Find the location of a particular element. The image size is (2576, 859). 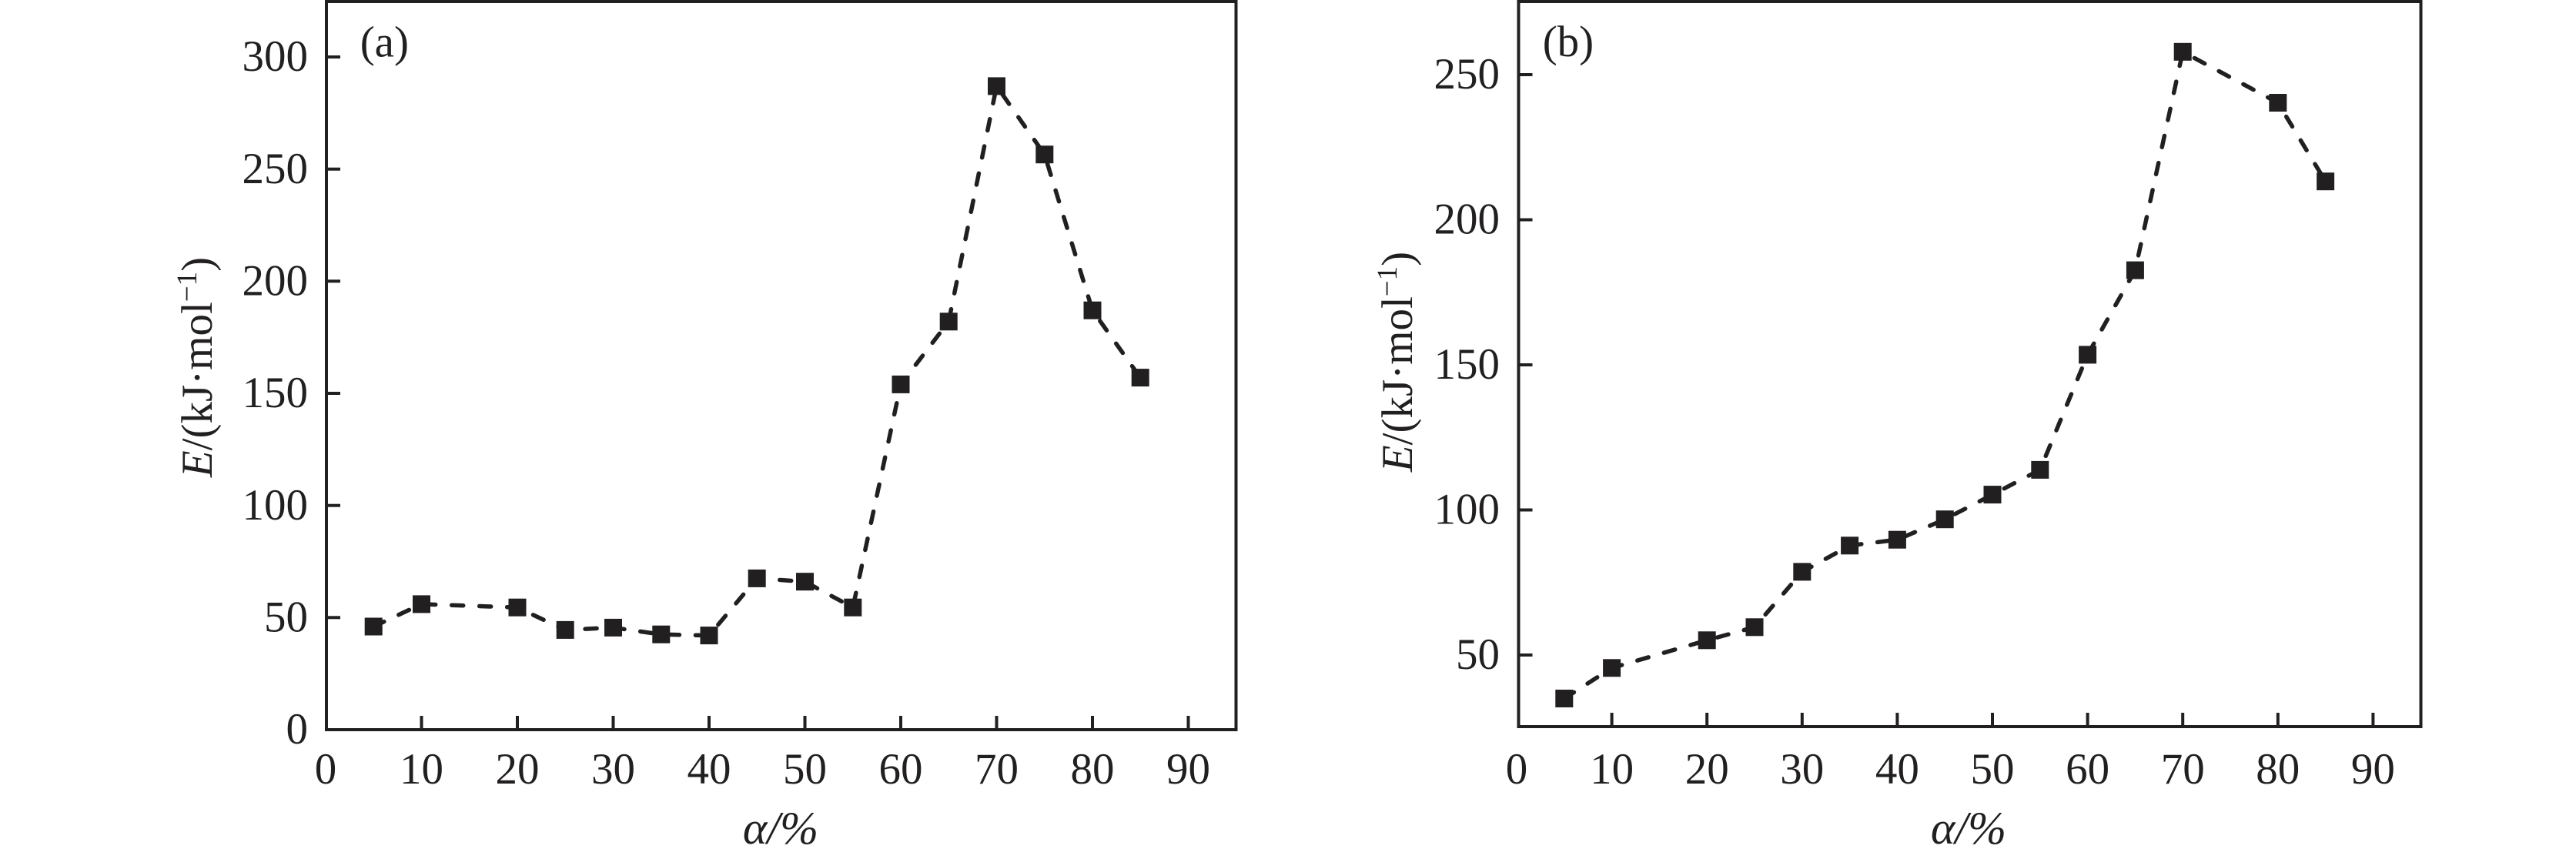

svg-text: (b) is located at coordinates (1568, 42).